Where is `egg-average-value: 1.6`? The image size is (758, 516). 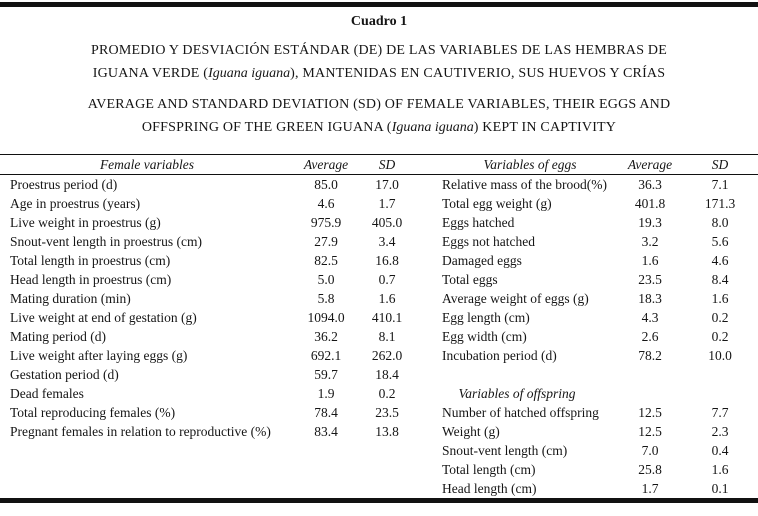
egg-average-value: 1.6 is located at coordinates (650, 260).